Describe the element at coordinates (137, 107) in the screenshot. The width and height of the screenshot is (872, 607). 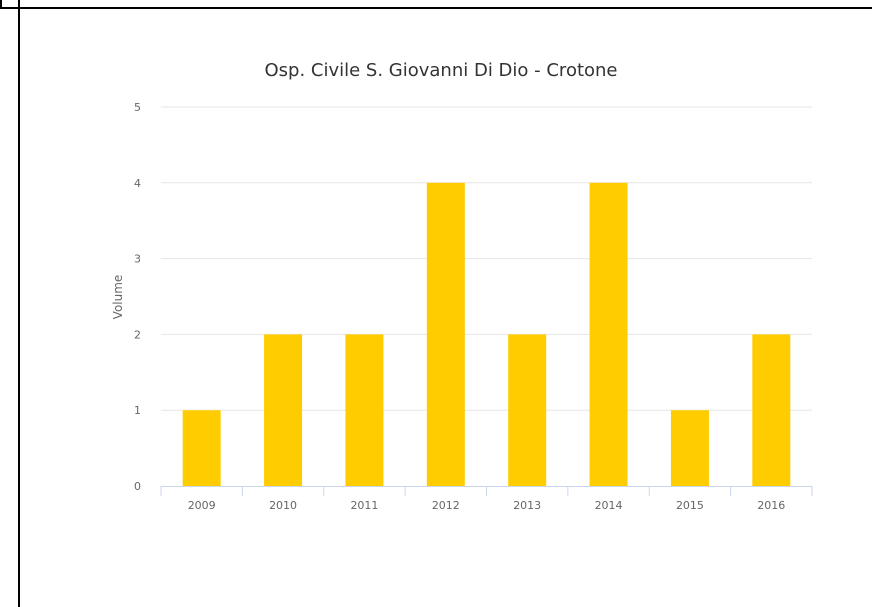
I see `y-tick-label: 5` at that location.